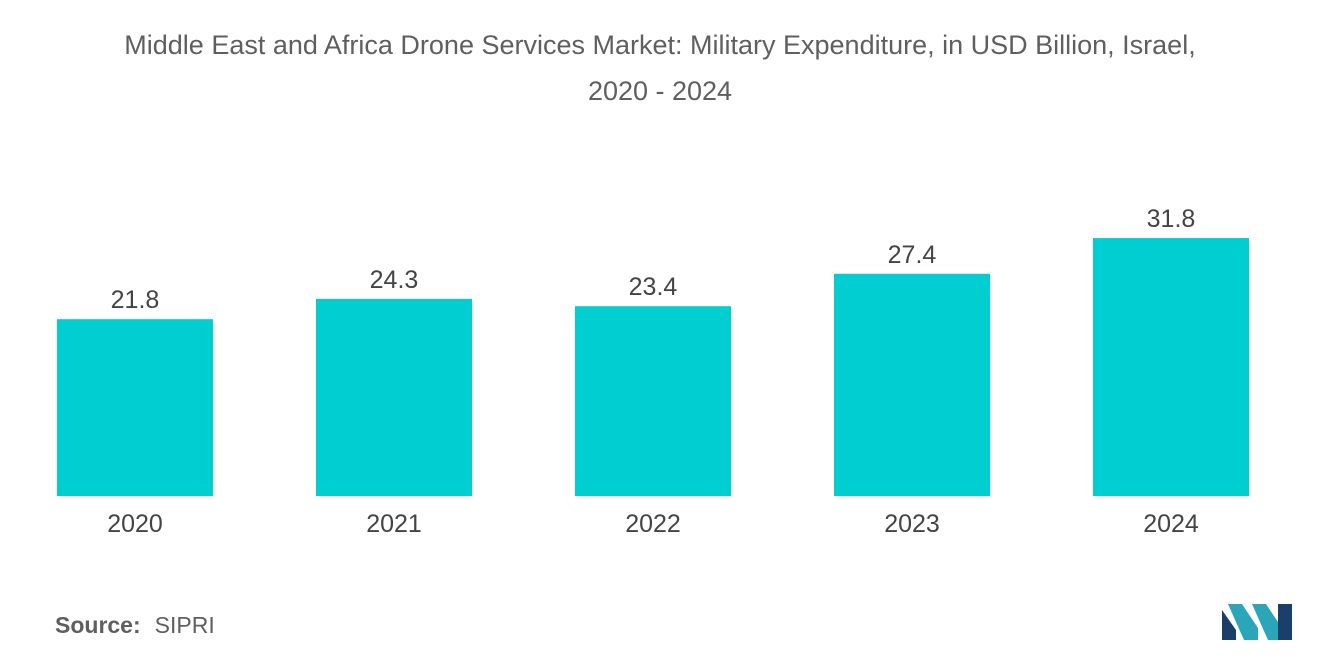 This screenshot has height=665, width=1320. Describe the element at coordinates (135, 524) in the screenshot. I see `x-tick-label-2020: 2020` at that location.